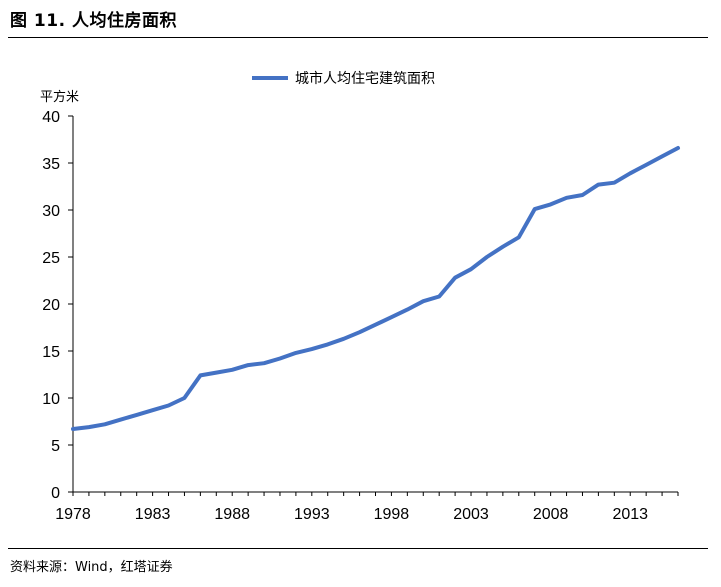 This screenshot has height=587, width=721. I want to click on x-tick-label: 2003, so click(471, 514).